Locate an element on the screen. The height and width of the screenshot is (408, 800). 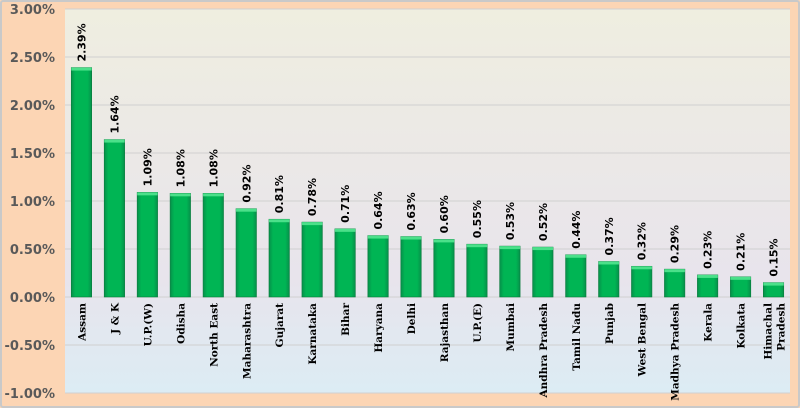
x-tick-label: North East is located at coordinates (214, 335).